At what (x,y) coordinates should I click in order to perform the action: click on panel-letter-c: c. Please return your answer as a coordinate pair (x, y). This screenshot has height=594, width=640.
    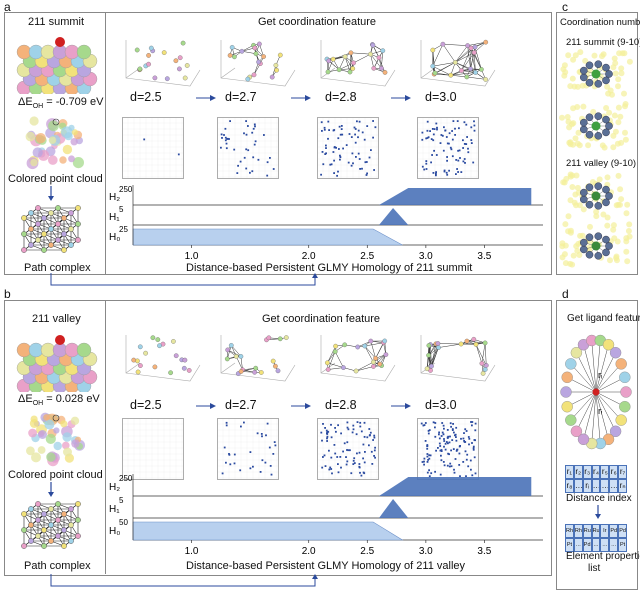
    Looking at the image, I should click on (565, 7).